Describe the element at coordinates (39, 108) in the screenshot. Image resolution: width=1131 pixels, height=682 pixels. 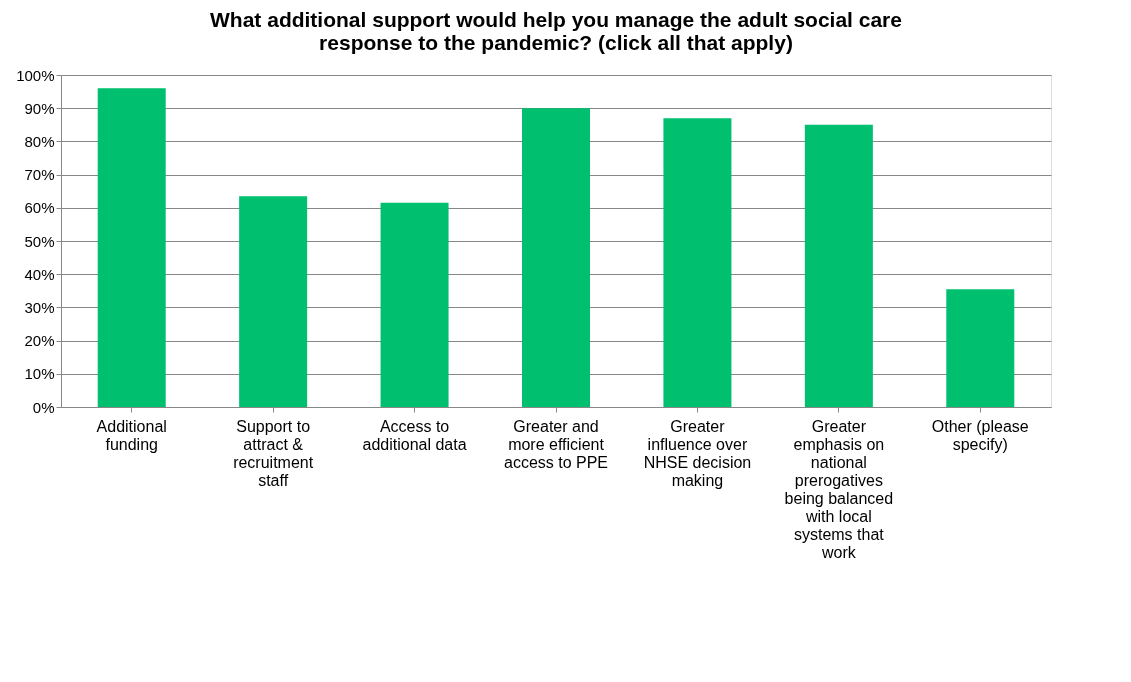
I see `y-tick-label: 90%` at that location.